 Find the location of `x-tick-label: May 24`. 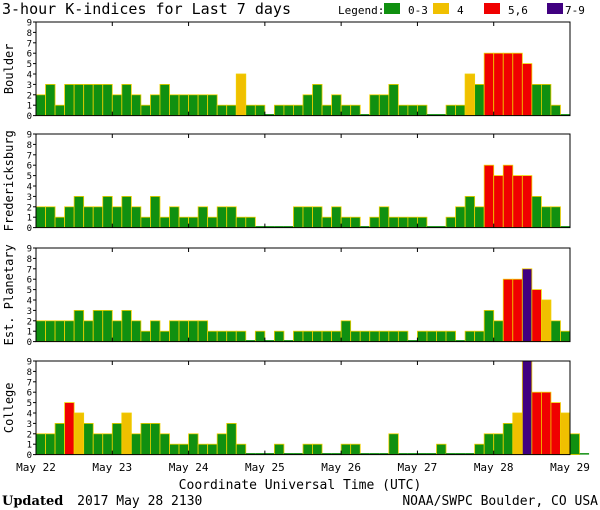

x-tick-label: May 24 is located at coordinates (189, 467).